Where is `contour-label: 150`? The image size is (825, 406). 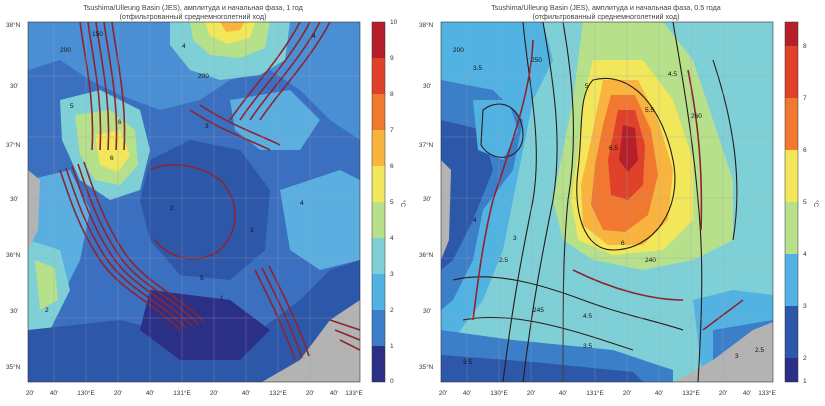
contour-label: 150 is located at coordinates (97, 34).